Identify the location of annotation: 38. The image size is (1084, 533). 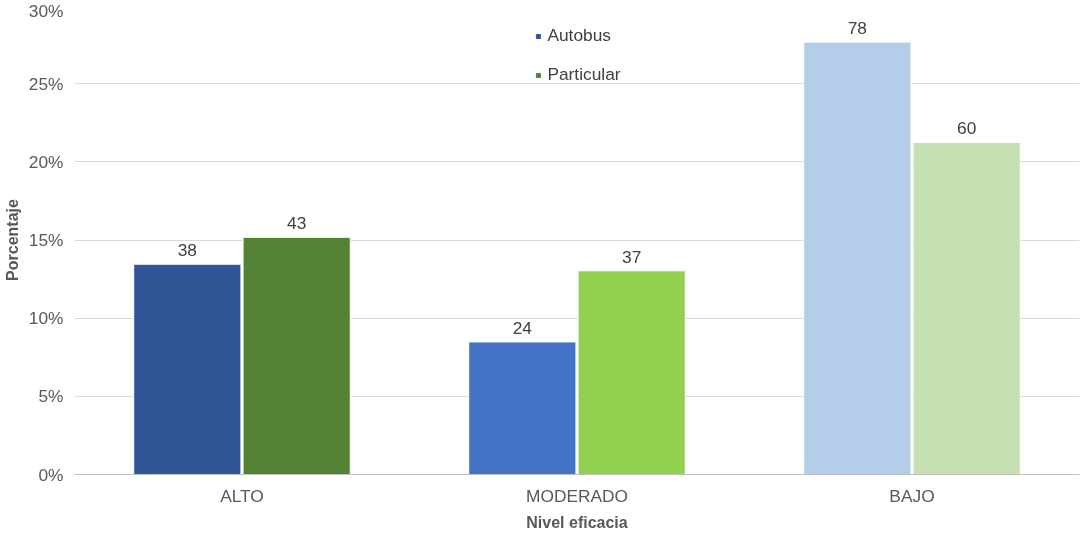
(187, 250).